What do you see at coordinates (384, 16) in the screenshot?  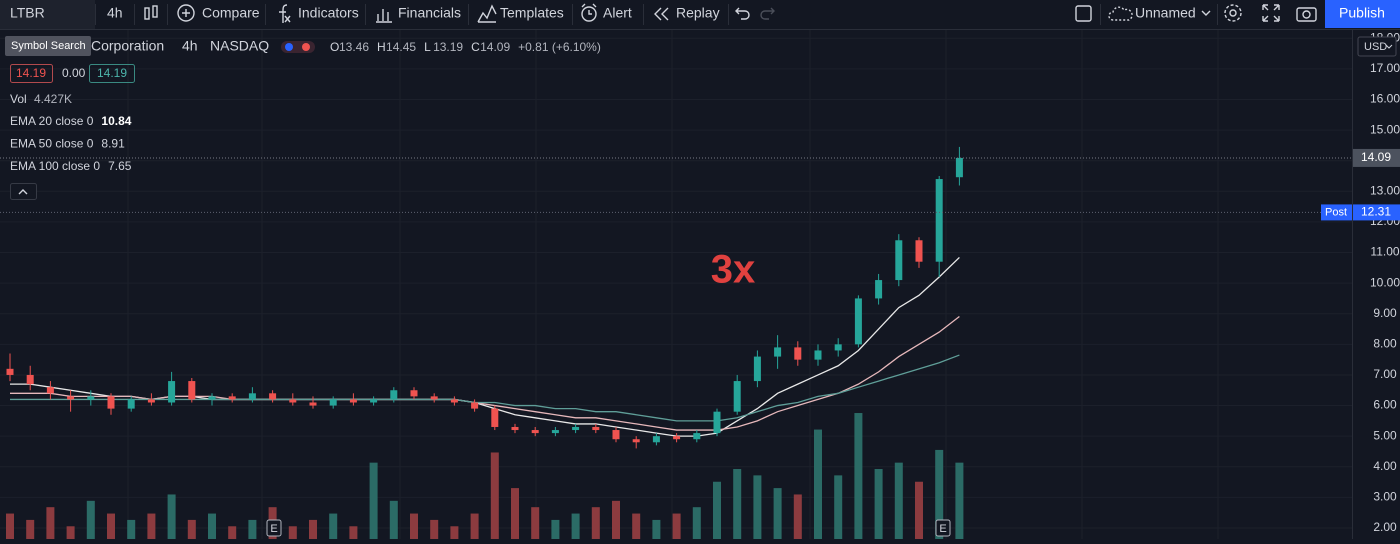 I see `financials-icon` at bounding box center [384, 16].